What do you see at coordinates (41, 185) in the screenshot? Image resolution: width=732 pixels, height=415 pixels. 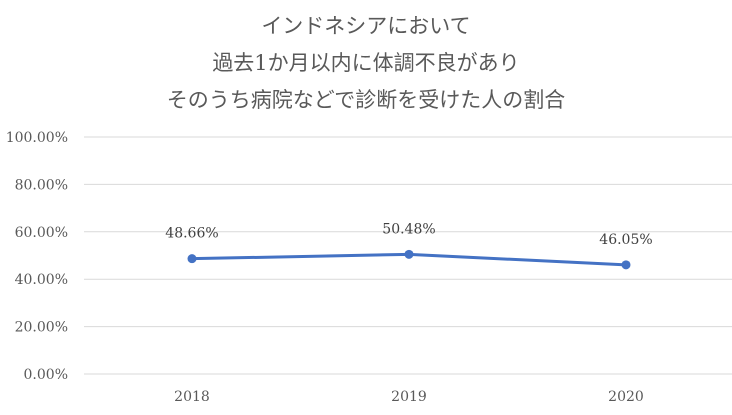 I see `y-tick-label: 80.00%` at bounding box center [41, 185].